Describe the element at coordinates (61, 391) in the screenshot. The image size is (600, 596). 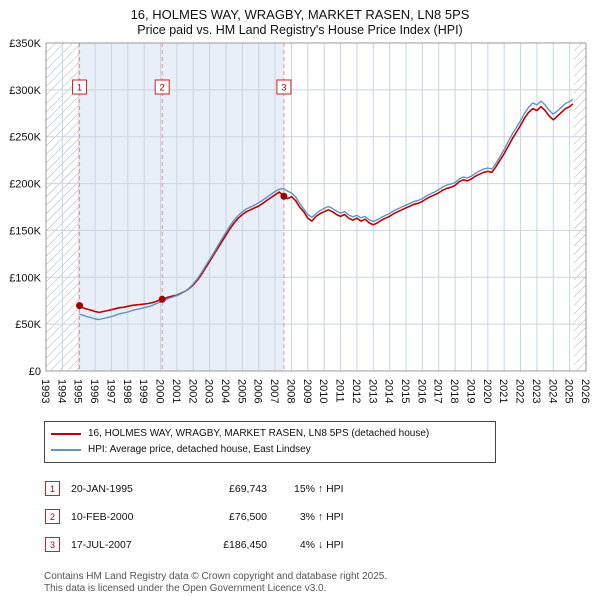
I see `x-tick-label: 1994` at that location.